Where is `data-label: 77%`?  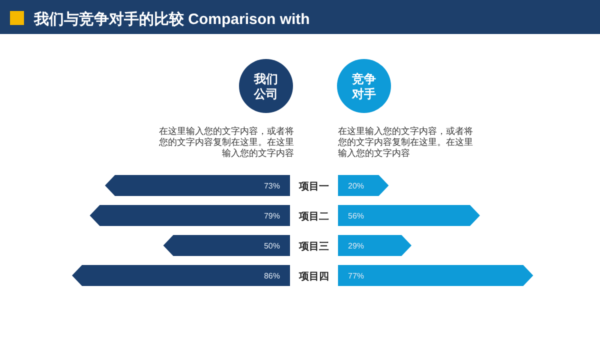 data-label: 77% is located at coordinates (356, 276).